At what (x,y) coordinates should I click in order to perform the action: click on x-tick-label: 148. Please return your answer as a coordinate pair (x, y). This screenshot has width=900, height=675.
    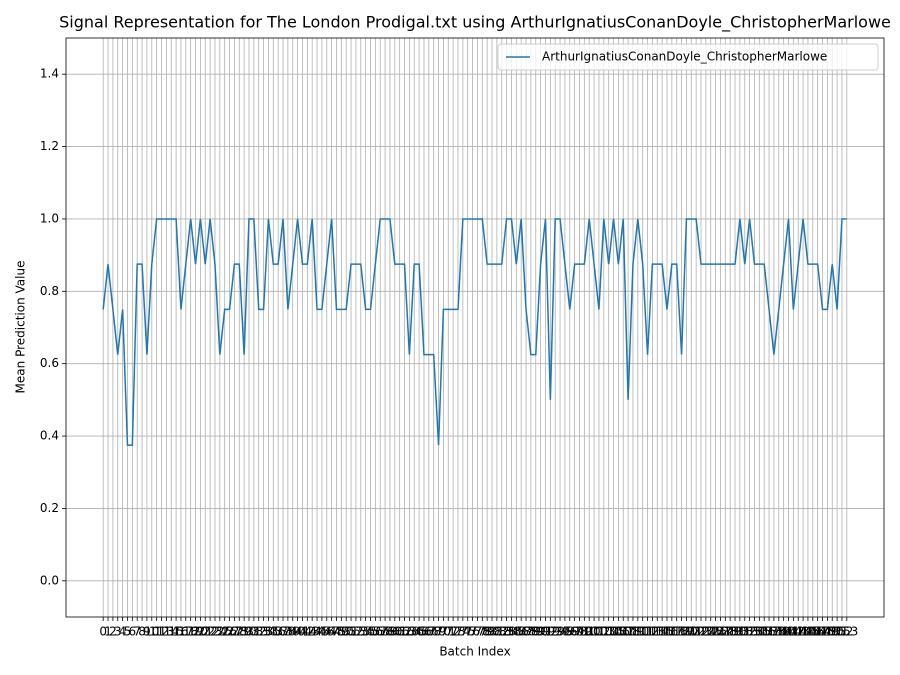
    Looking at the image, I should click on (822, 632).